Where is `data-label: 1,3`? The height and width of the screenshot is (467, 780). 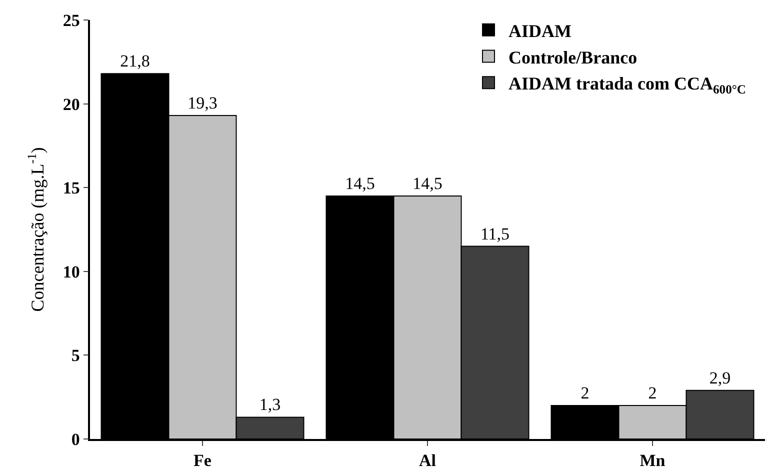 data-label: 1,3 is located at coordinates (270, 404).